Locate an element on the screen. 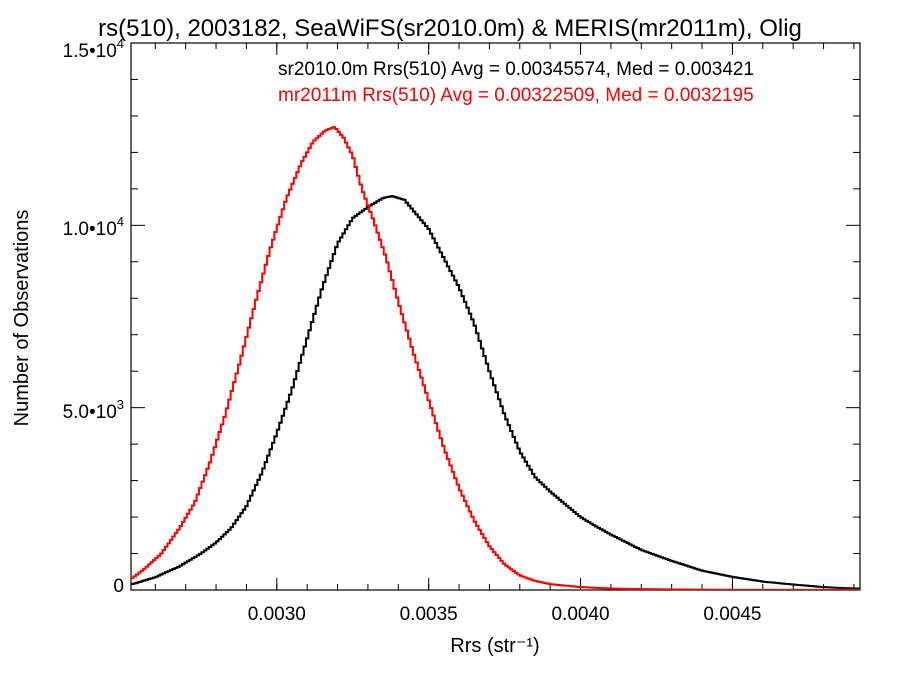  x-axis-label: Rrs (str⁻¹) is located at coordinates (494, 646).